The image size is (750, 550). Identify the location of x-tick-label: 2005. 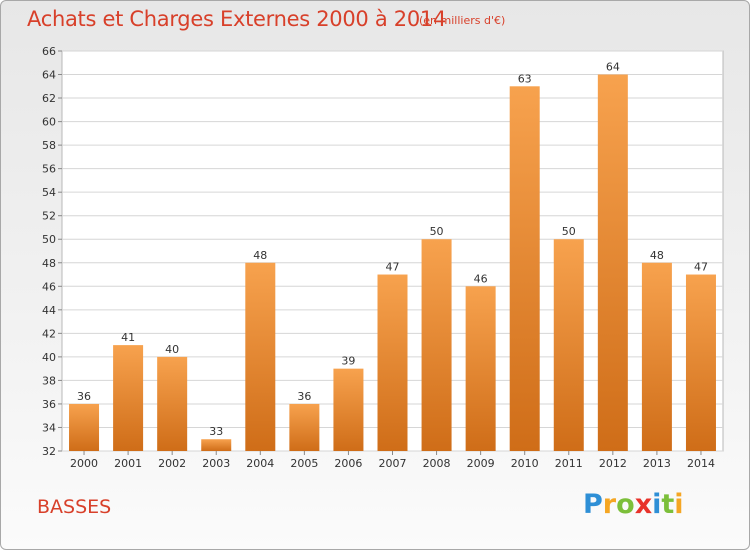
(304, 463).